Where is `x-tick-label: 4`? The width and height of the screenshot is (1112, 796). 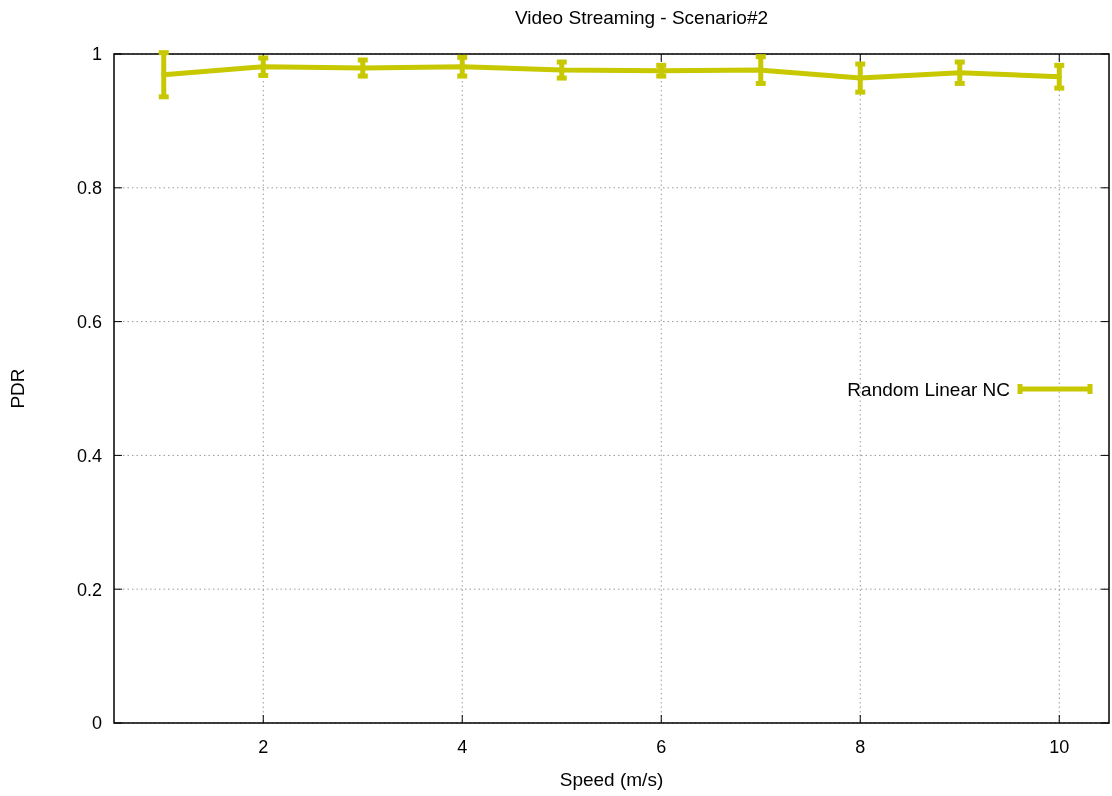 x-tick-label: 4 is located at coordinates (462, 747).